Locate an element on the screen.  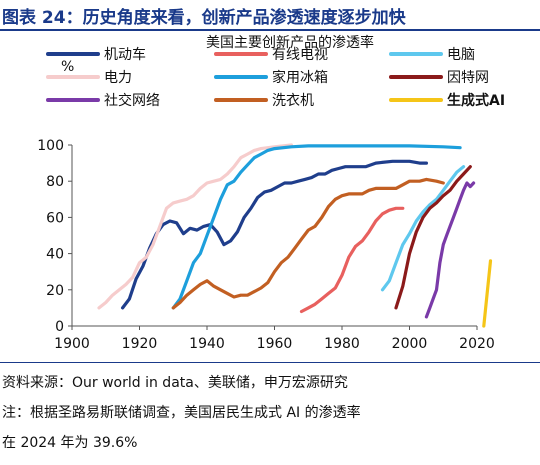
figure-title: 图表 24：历史角度来看，创新产品渗透速度逐步加快 is located at coordinates (204, 18).